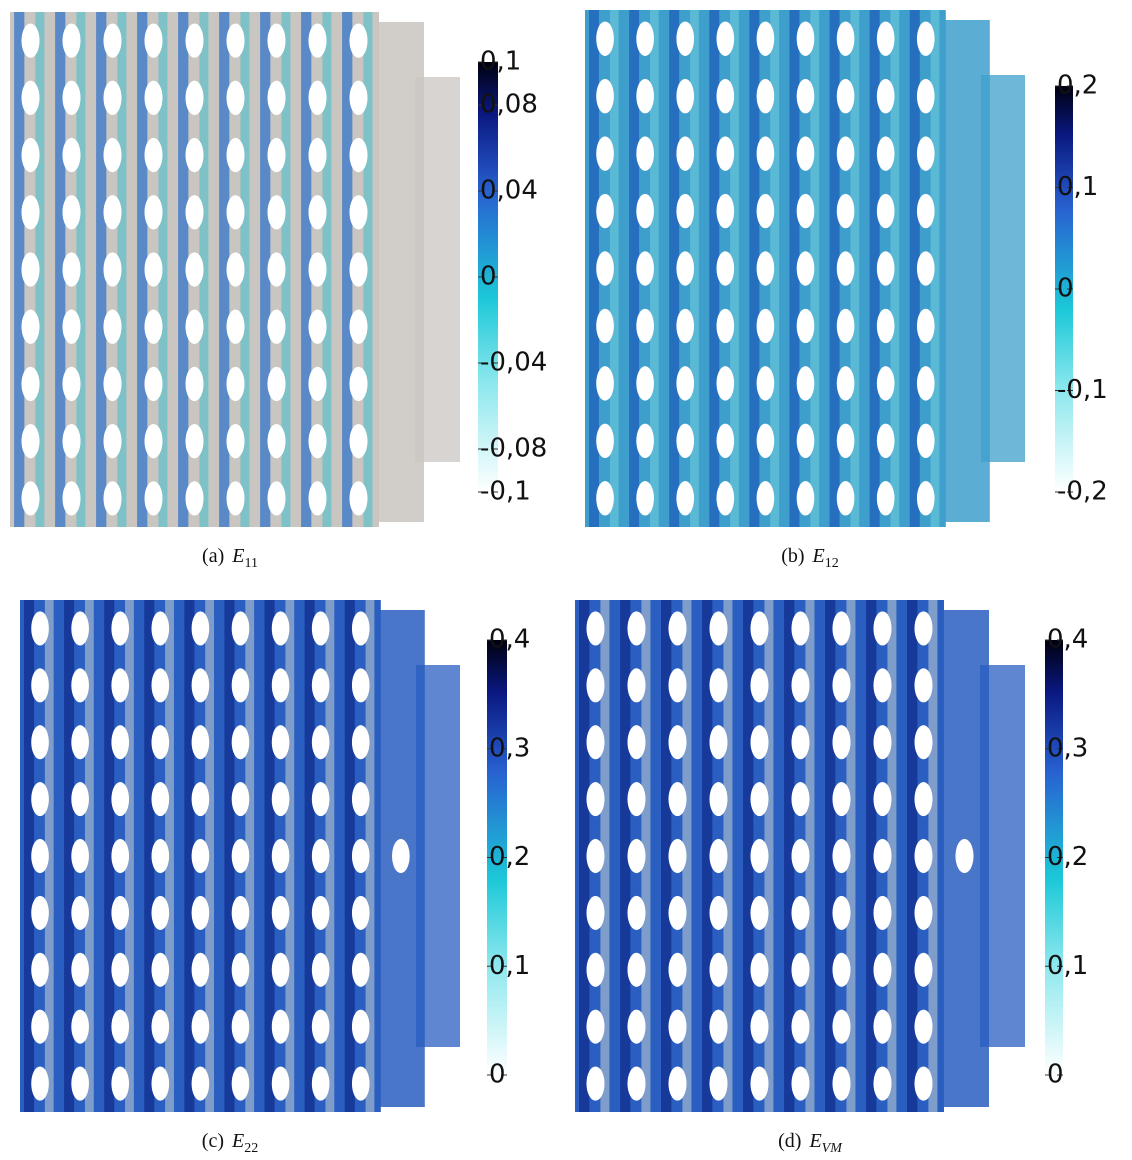  Describe the element at coordinates (789, 1141) in the screenshot. I see `caption-label: (d)` at that location.